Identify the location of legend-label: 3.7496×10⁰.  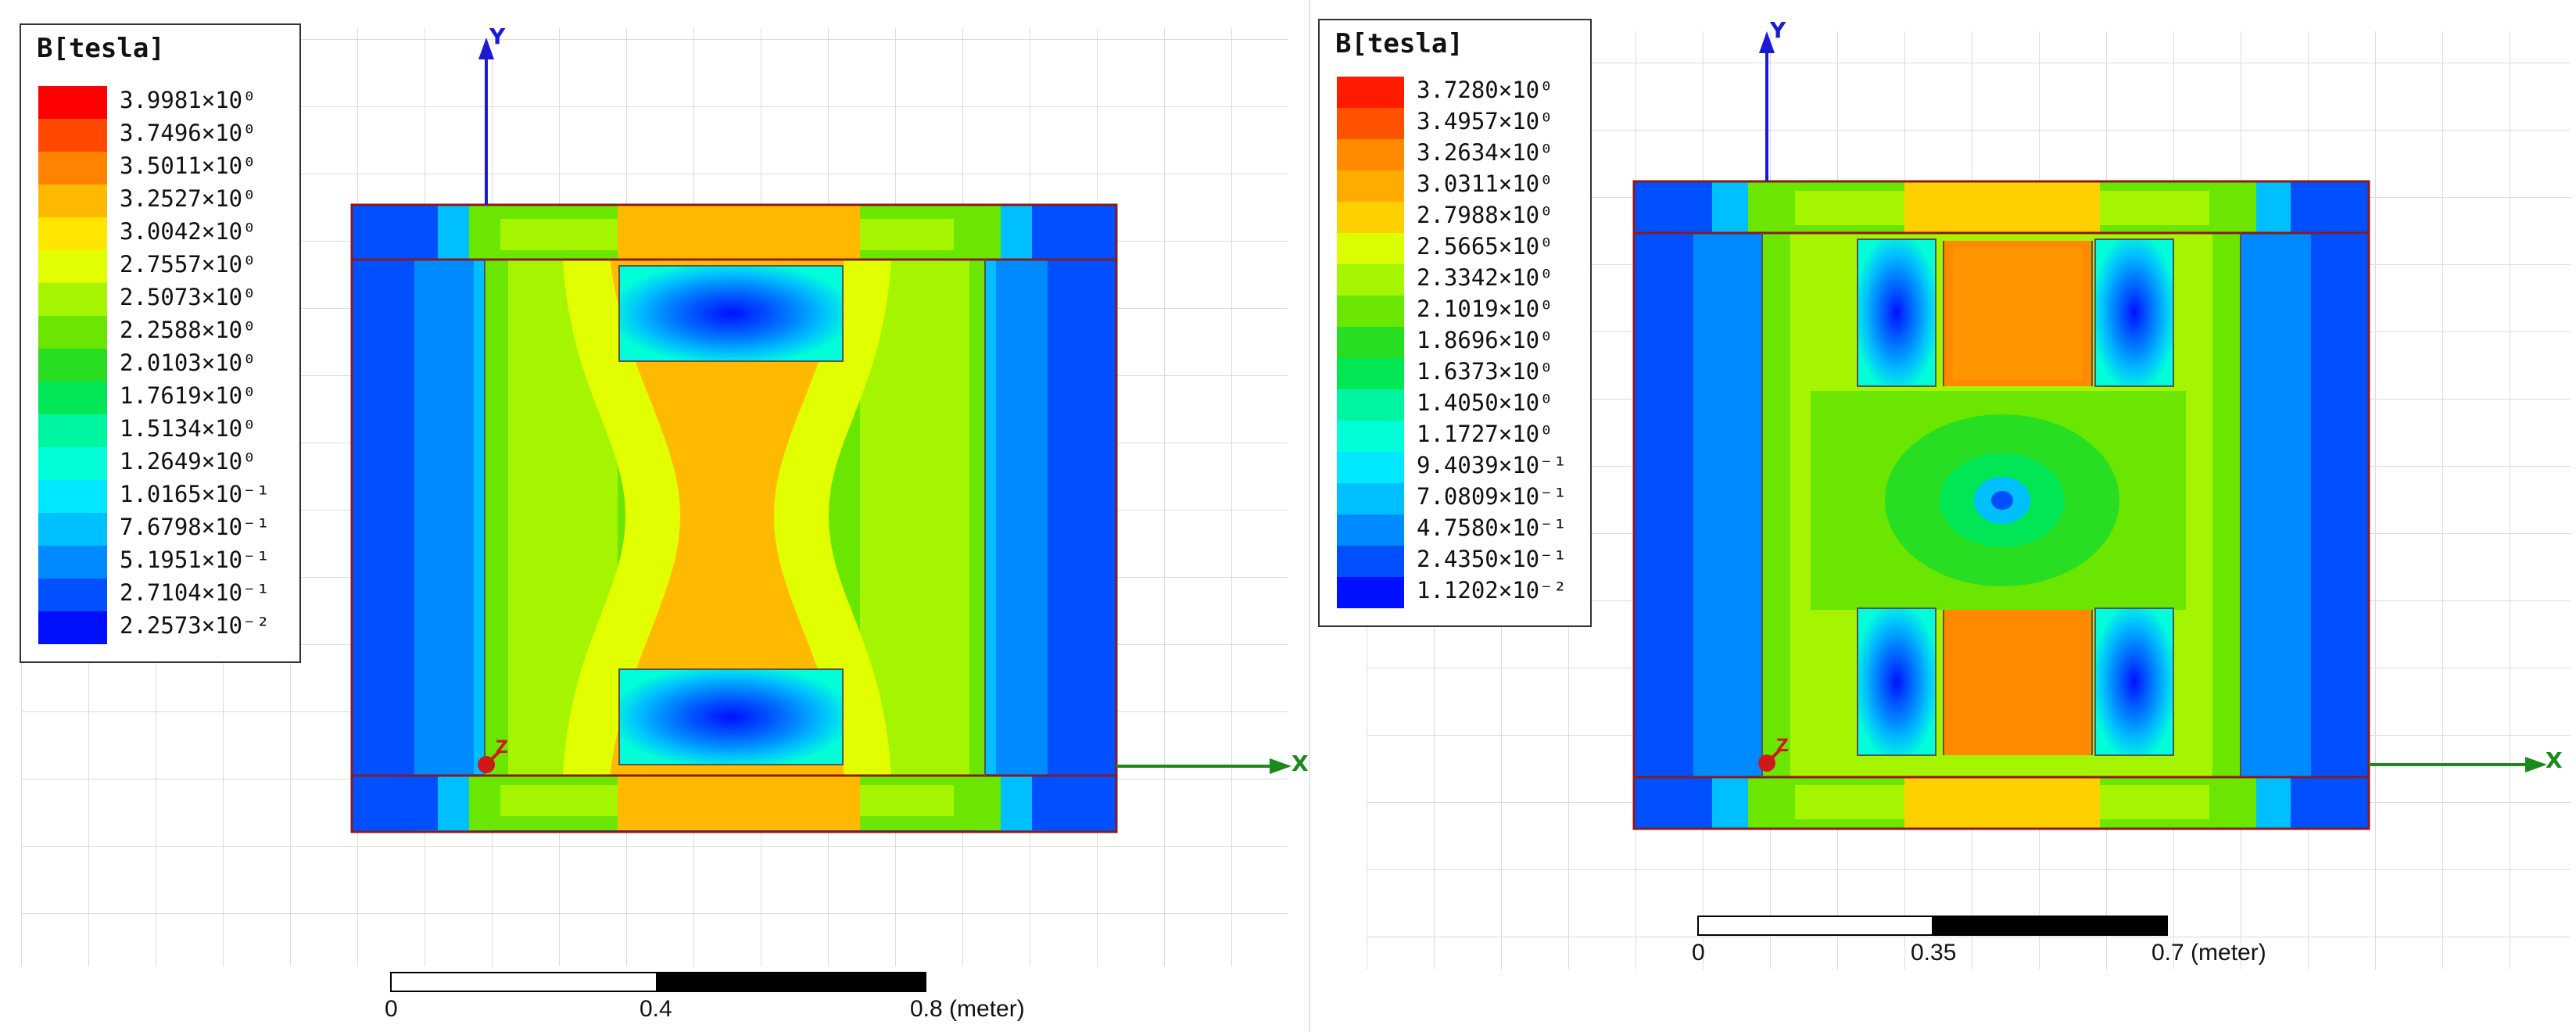
(188, 133).